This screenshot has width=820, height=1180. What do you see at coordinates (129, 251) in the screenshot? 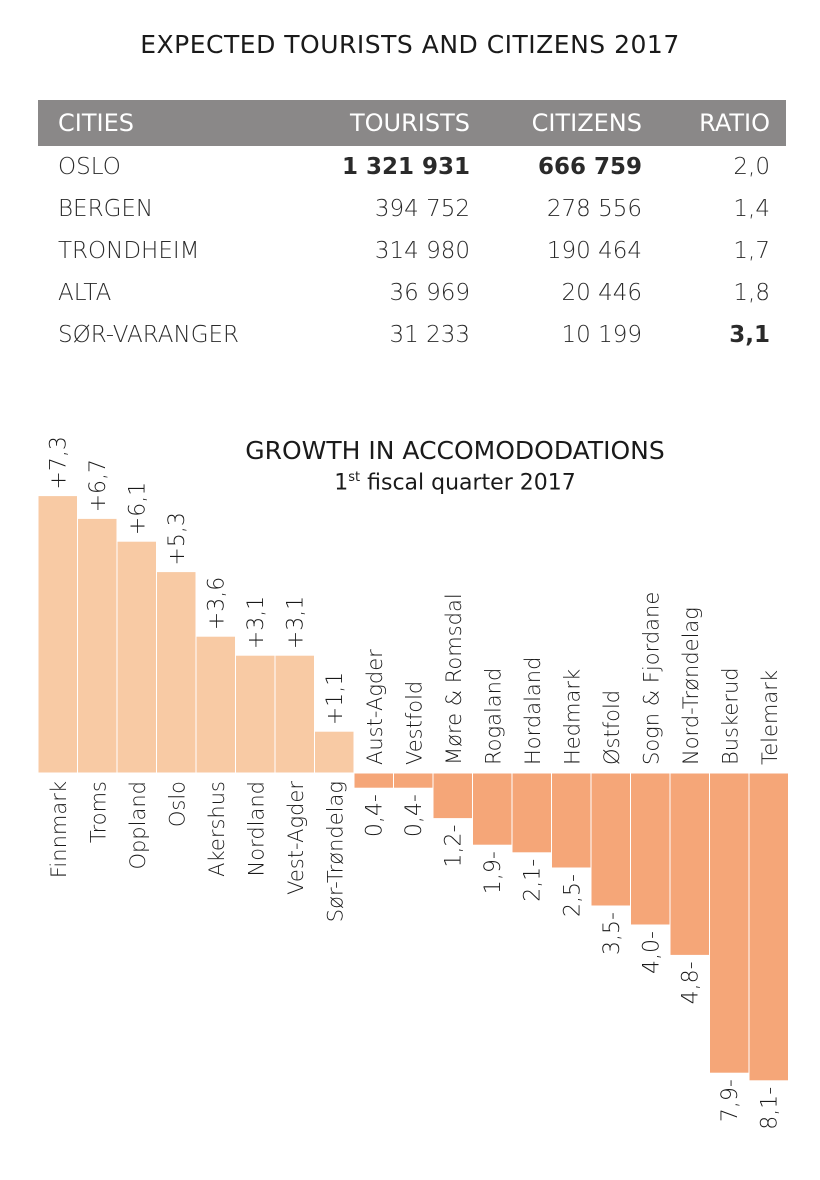
I see `cell-city: TRONDHEIM` at bounding box center [129, 251].